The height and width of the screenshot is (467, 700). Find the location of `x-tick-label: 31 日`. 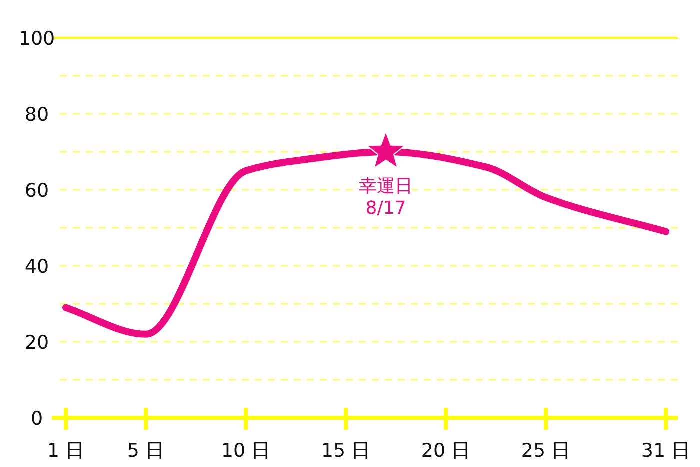

x-tick-label: 31 日 is located at coordinates (666, 451).